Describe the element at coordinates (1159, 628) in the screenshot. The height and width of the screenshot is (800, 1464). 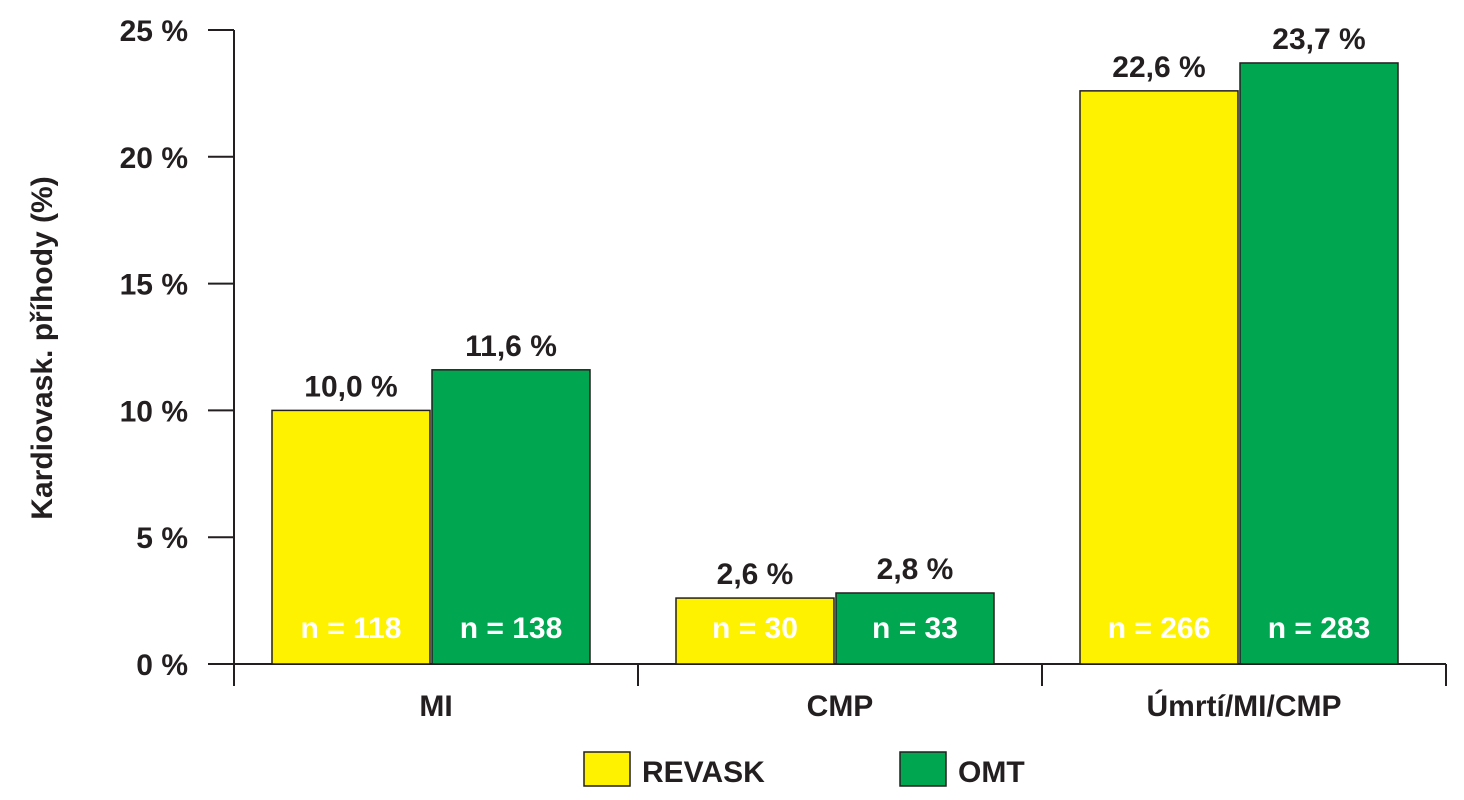
I see `n-label: n = 266` at that location.